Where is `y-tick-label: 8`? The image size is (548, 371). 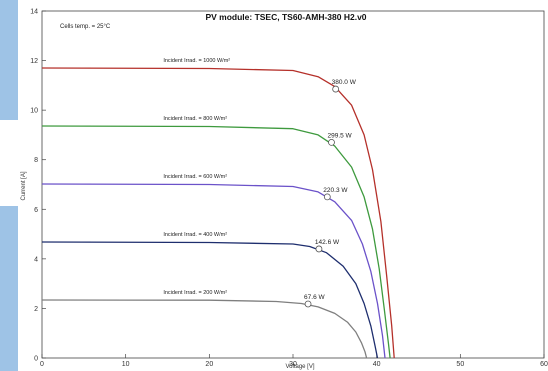
y-tick-label: 8 is located at coordinates (36, 160).